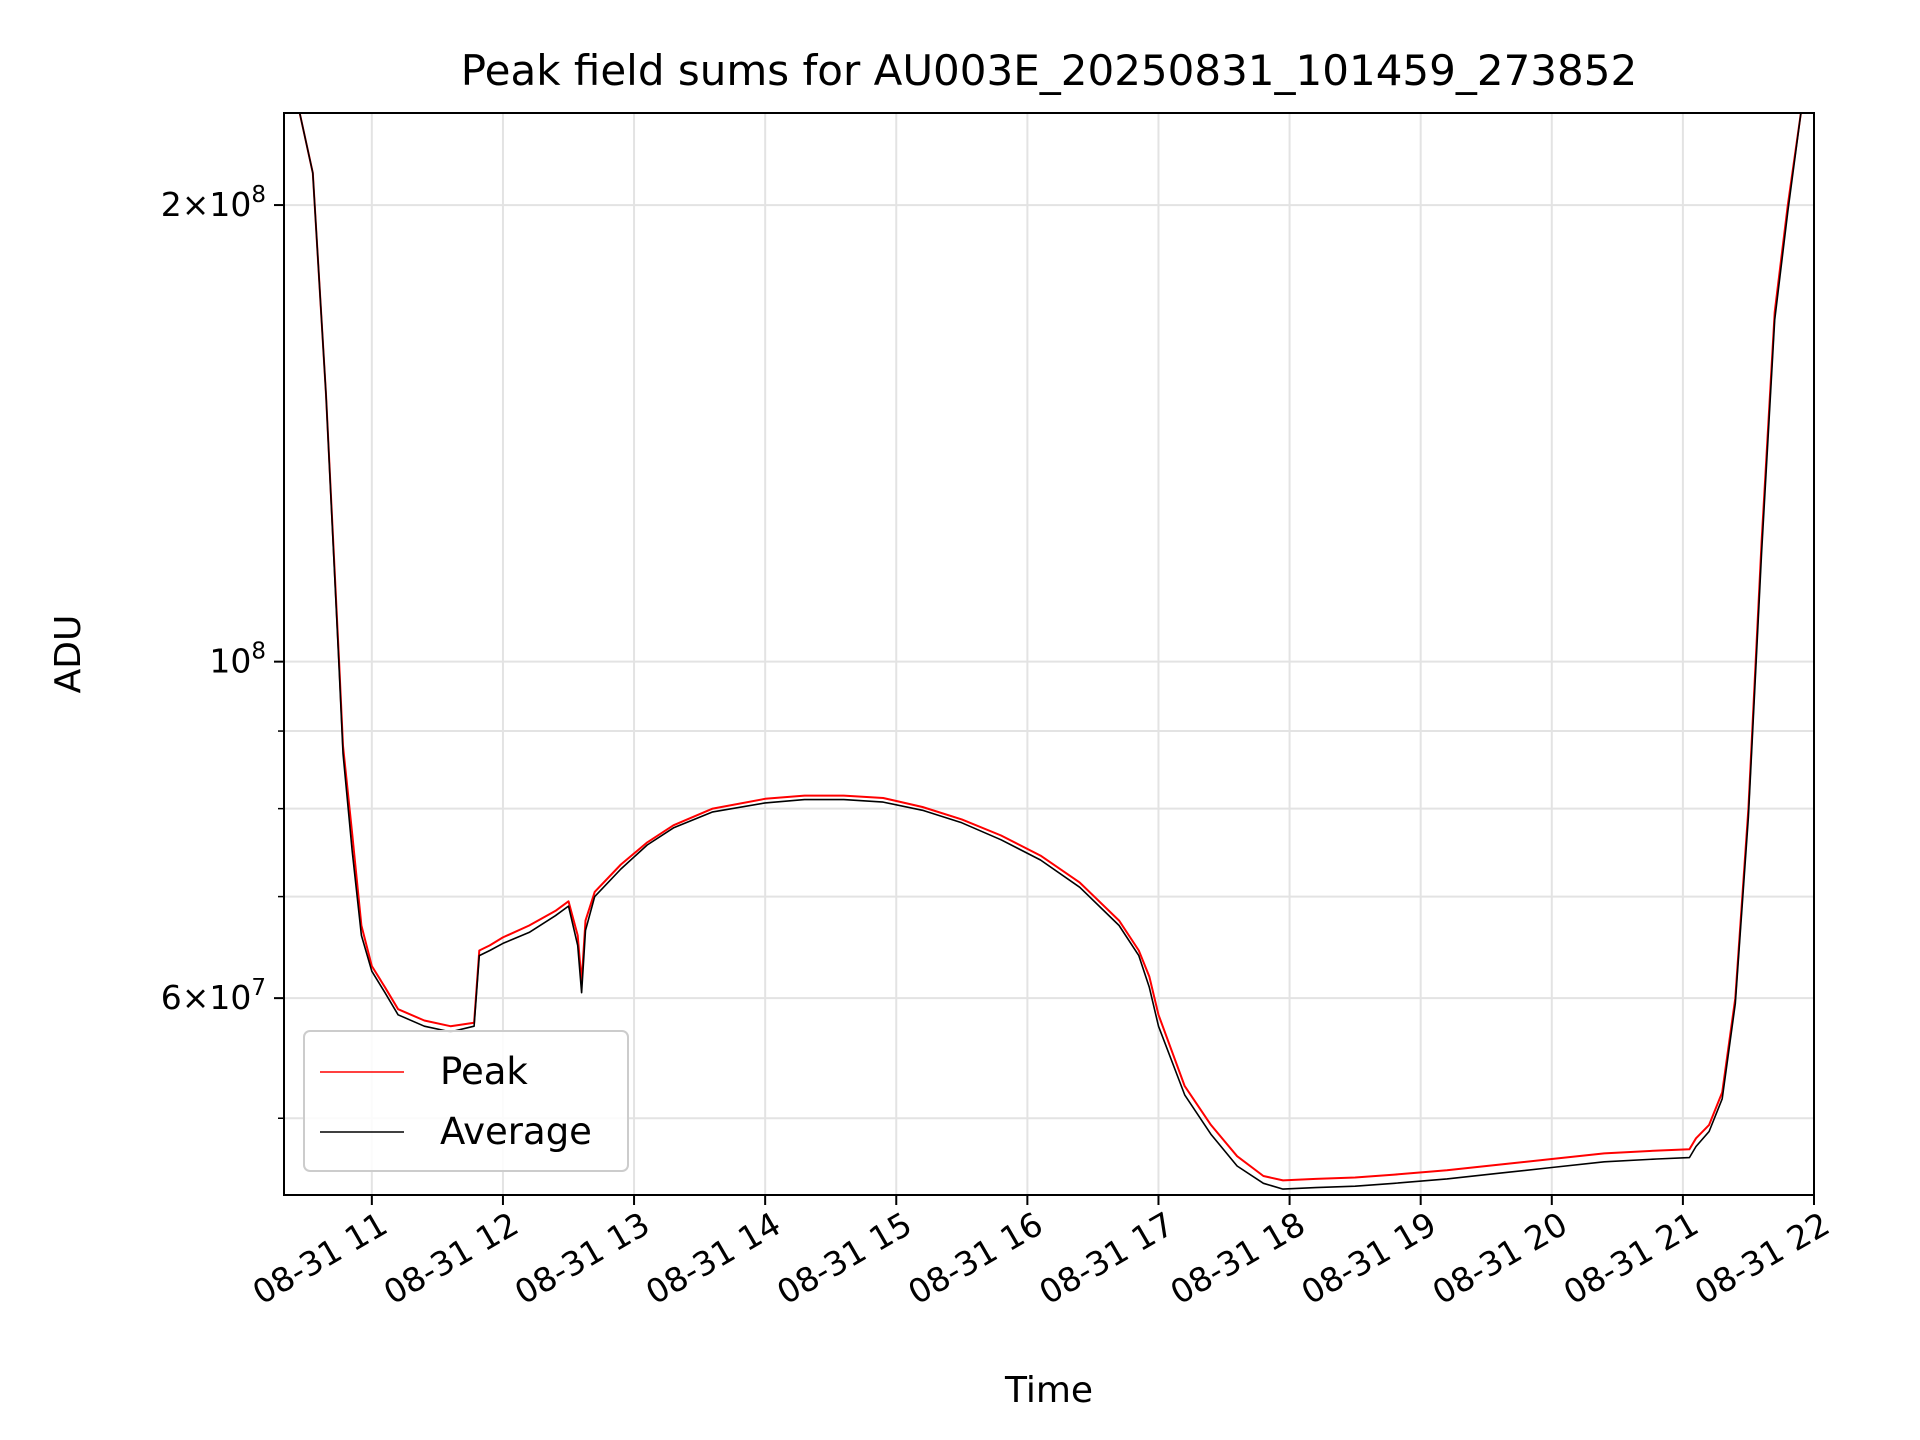 The image size is (1920, 1440). Describe the element at coordinates (68, 654) in the screenshot. I see `y-axis-label: ADU` at that location.